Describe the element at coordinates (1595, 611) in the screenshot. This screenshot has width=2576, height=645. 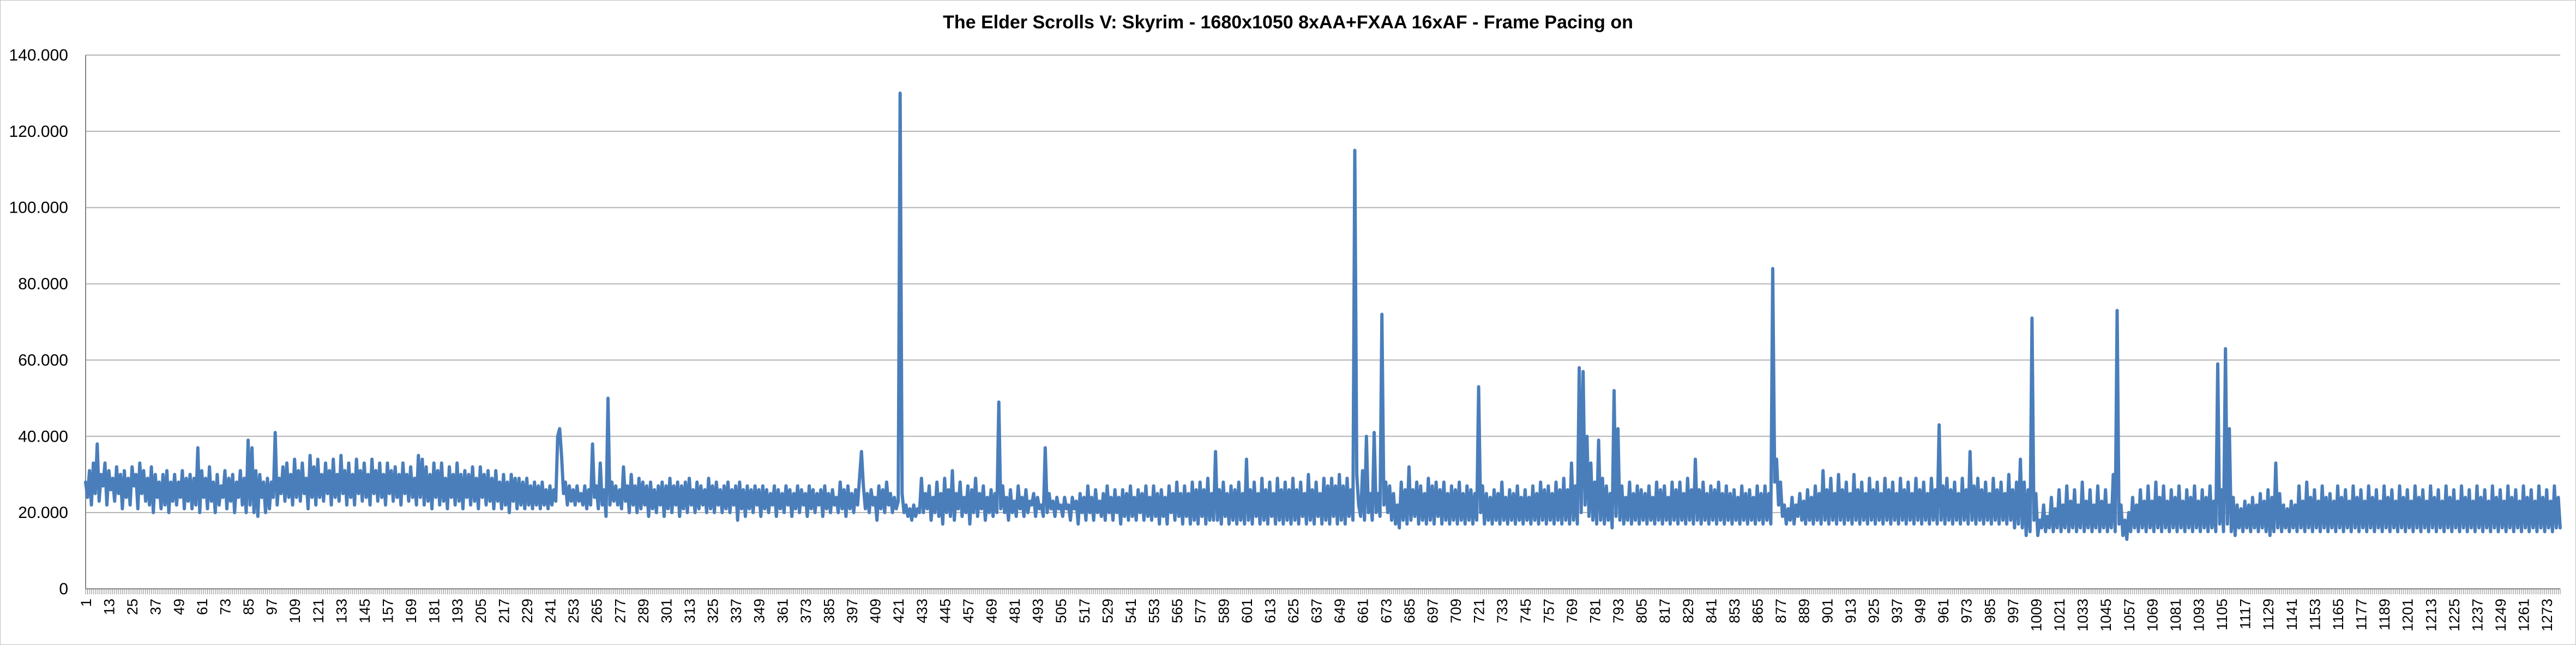
I see `x-tick-label: 781` at that location.